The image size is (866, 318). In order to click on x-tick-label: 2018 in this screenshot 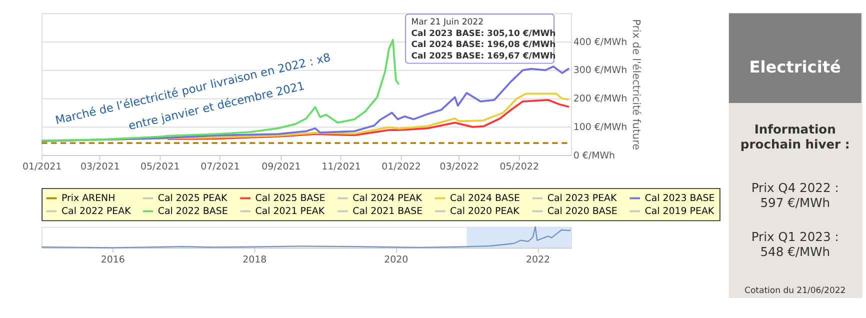, I will do `click(254, 260)`.